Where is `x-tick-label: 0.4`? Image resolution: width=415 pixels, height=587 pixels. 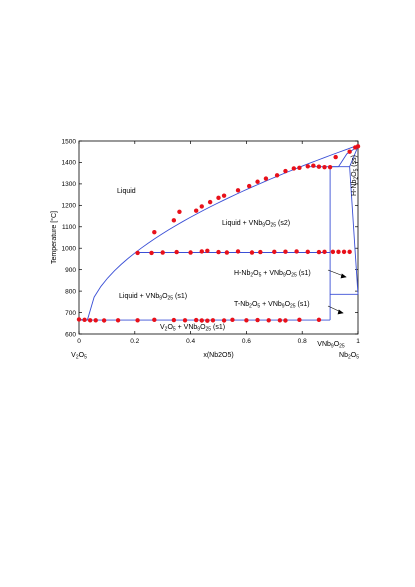 x-tick-label: 0.4 is located at coordinates (190, 341).